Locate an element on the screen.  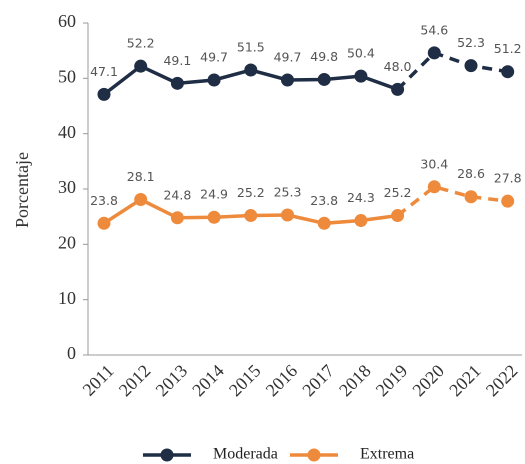
y-tick-label: 50 is located at coordinates (67, 76).